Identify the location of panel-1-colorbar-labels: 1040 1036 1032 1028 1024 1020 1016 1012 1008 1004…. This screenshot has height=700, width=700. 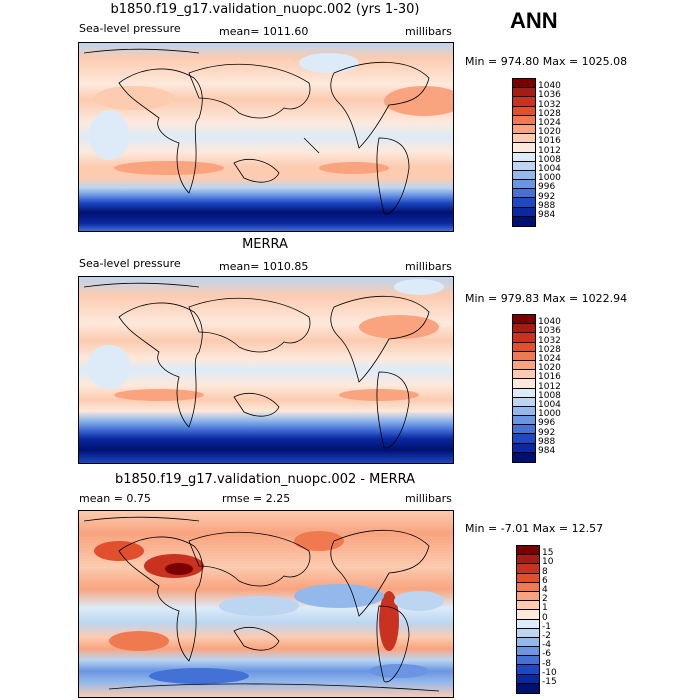
(558, 153).